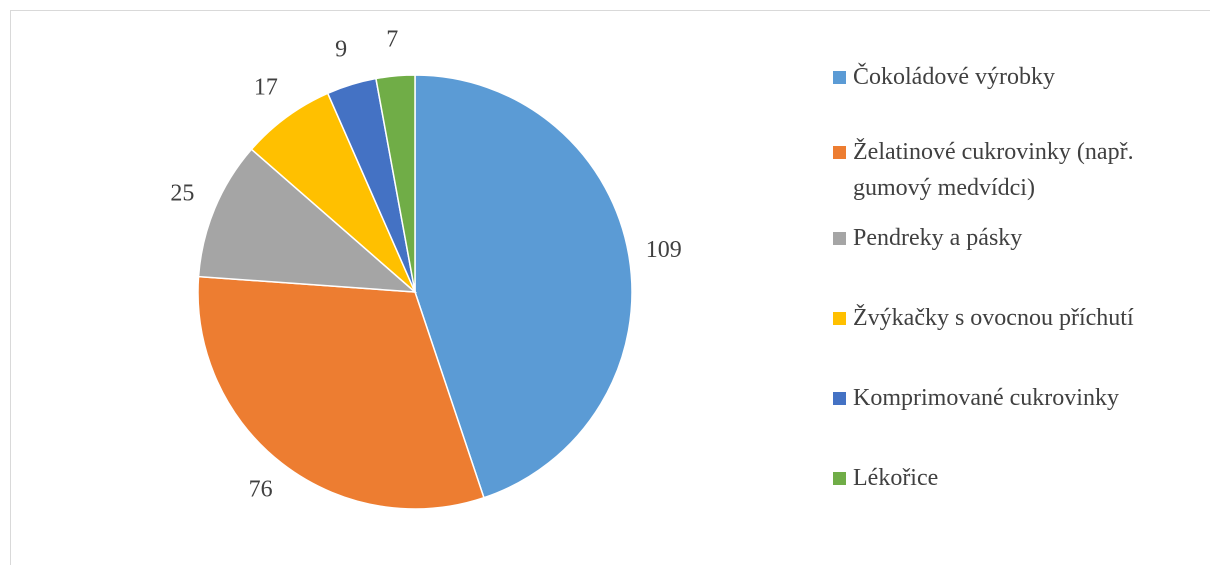 The height and width of the screenshot is (565, 1210). I want to click on legend-label: Pendreky a pásky, so click(938, 238).